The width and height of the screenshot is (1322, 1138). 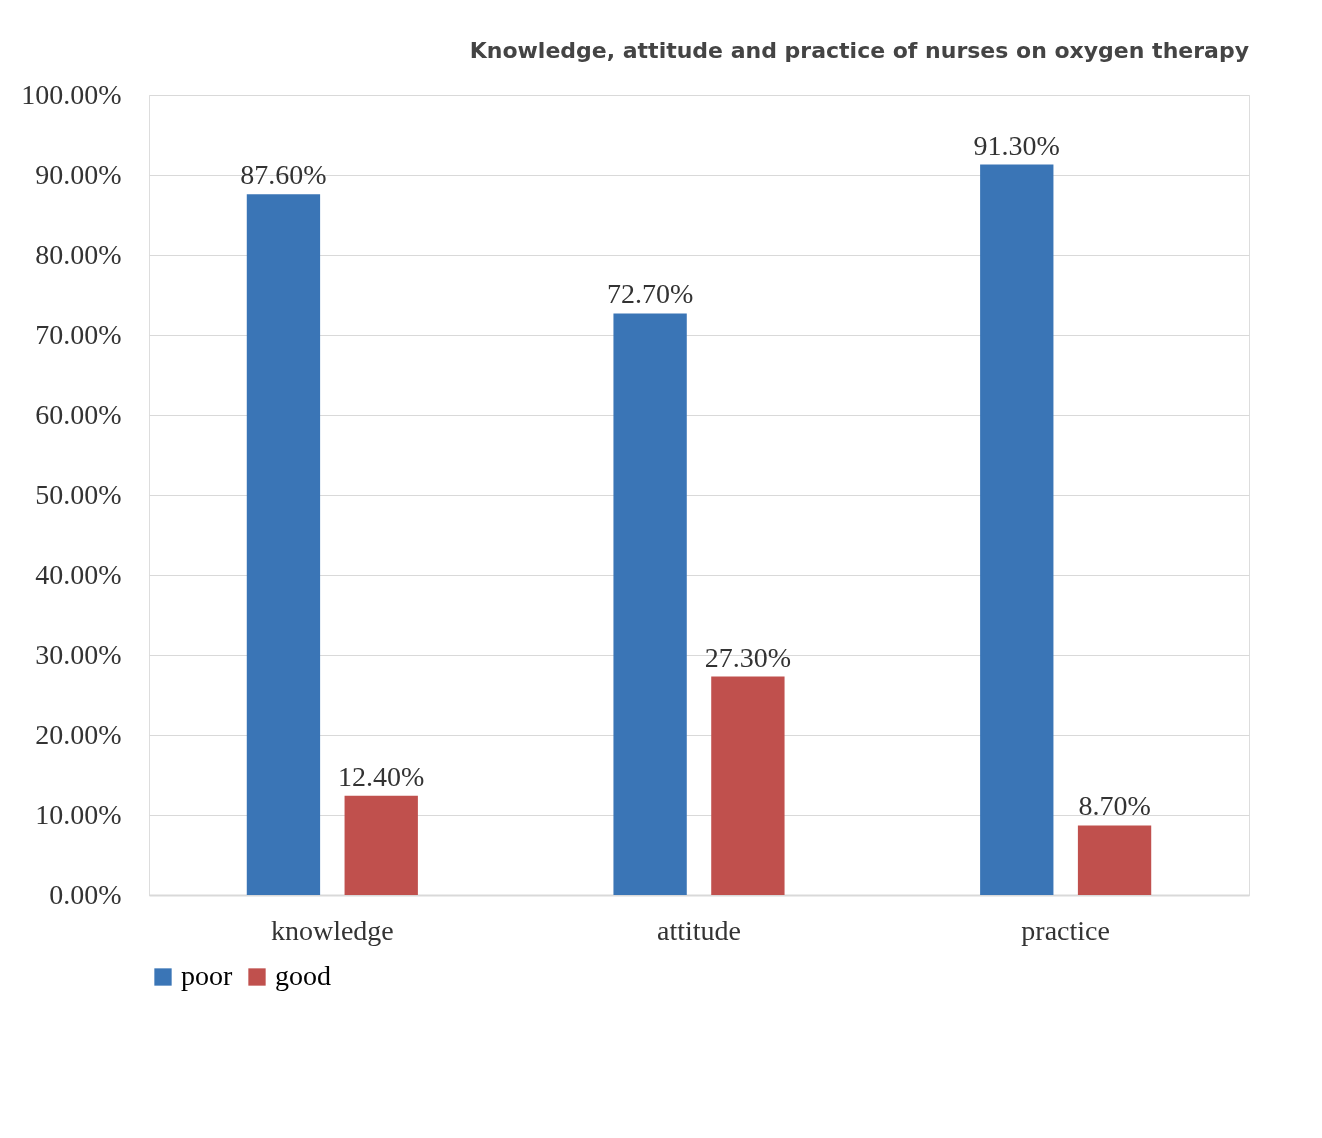 I want to click on y-tick-label: 30.00%, so click(x=78, y=654).